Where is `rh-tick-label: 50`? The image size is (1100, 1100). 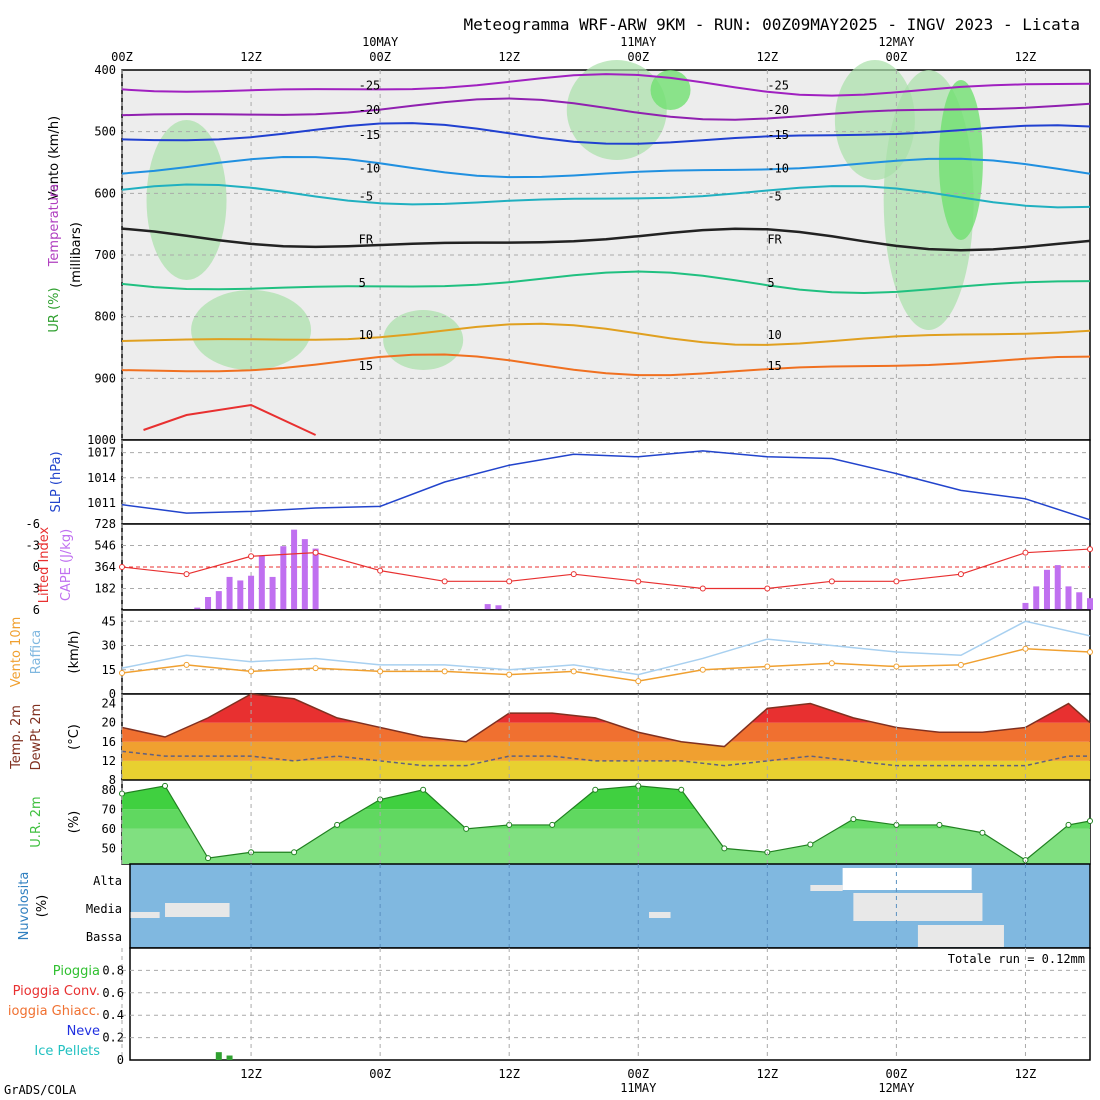
rh-tick-label: 50 is located at coordinates (109, 848).